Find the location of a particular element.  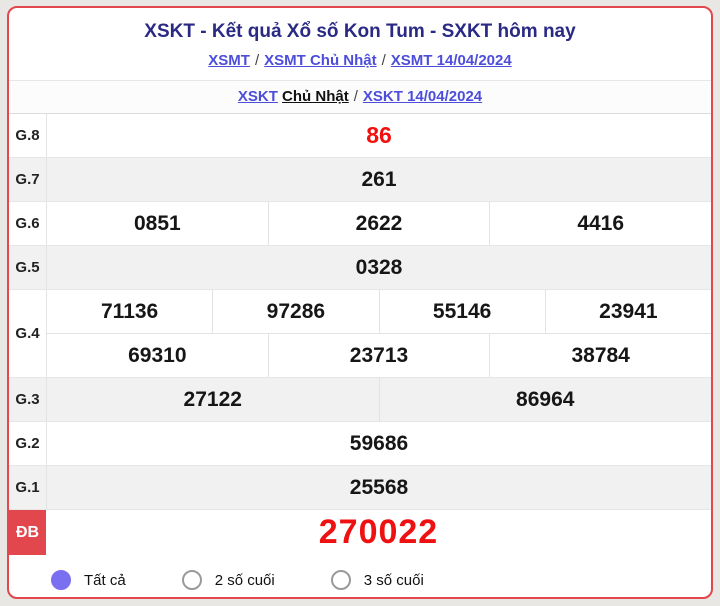

prize-label: G.8 is located at coordinates (28, 135).